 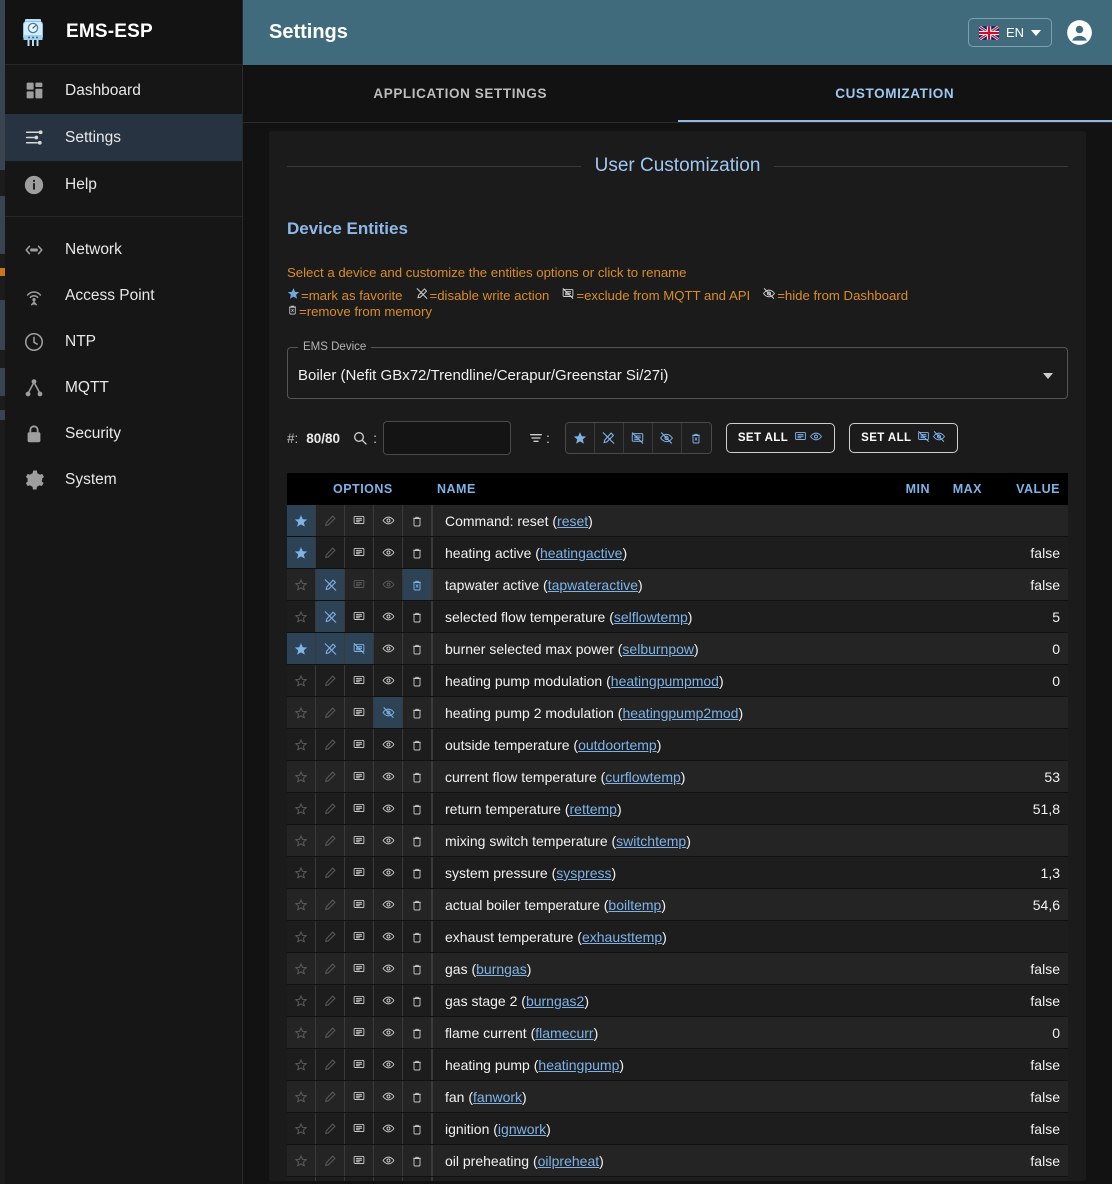 I want to click on table-row: exhaust temperature (exhausttemp), so click(x=677, y=937).